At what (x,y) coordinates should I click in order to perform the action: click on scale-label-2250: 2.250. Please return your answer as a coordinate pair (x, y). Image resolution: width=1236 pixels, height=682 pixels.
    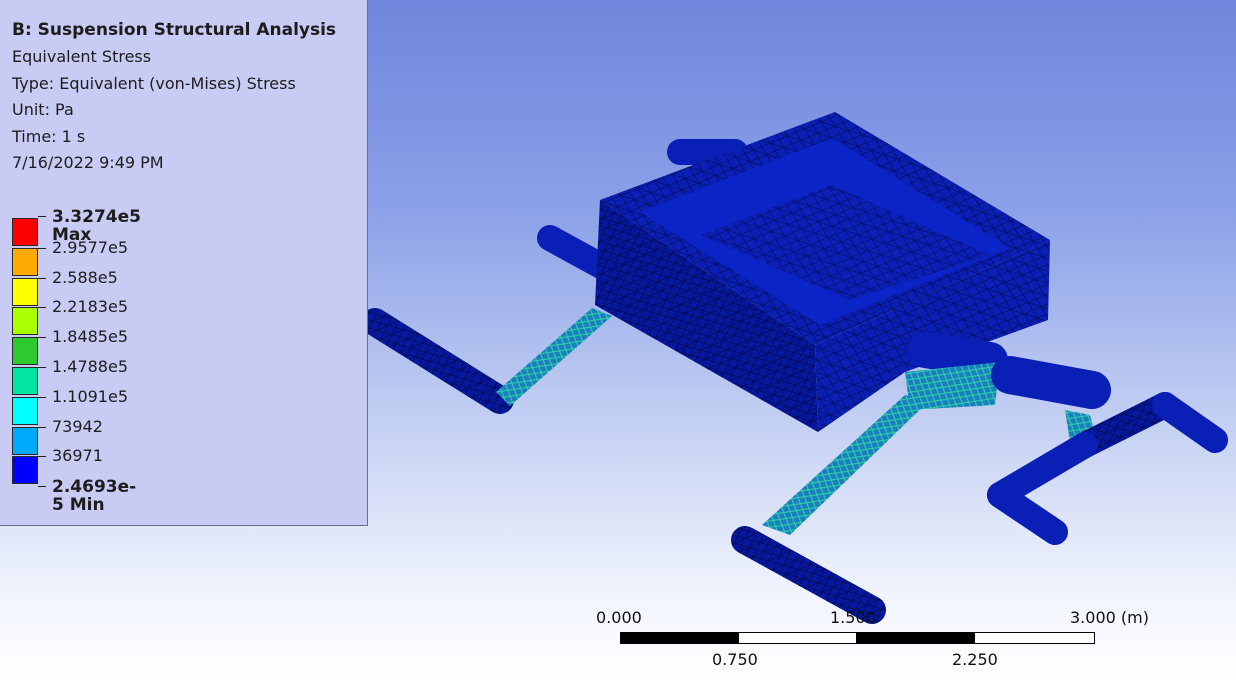
    Looking at the image, I should click on (975, 659).